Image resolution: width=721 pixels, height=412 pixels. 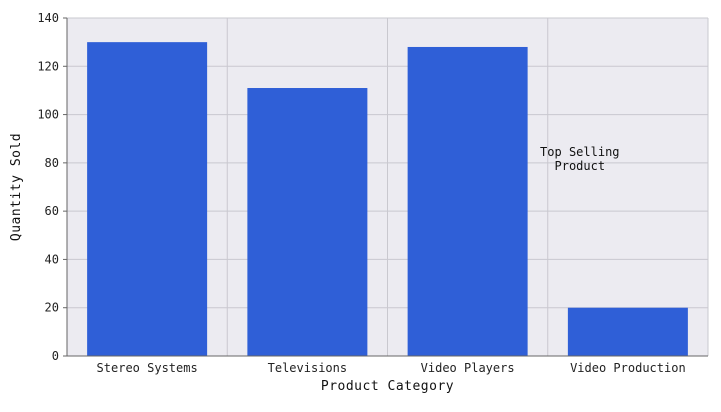 I want to click on bar-televisions, so click(x=307, y=222).